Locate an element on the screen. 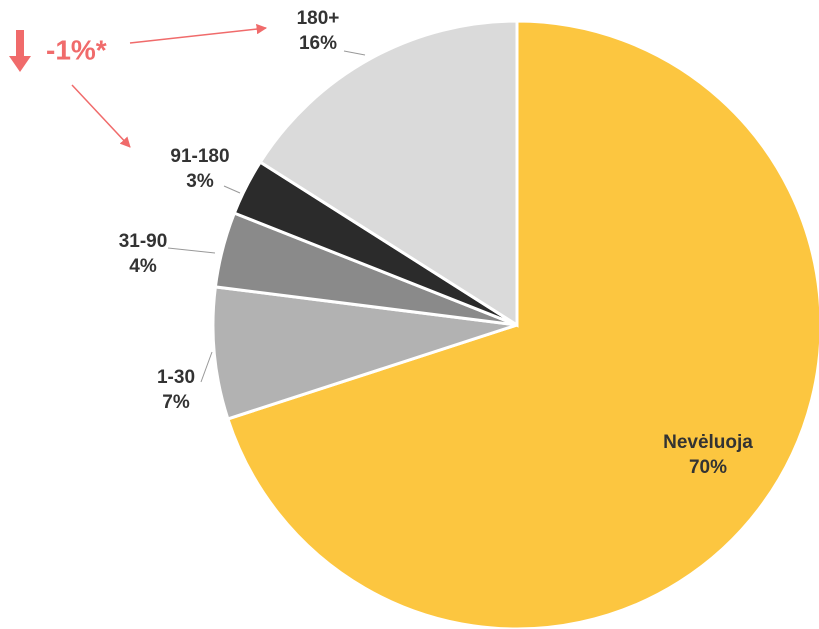  annotation: -1%* is located at coordinates (138, 85).